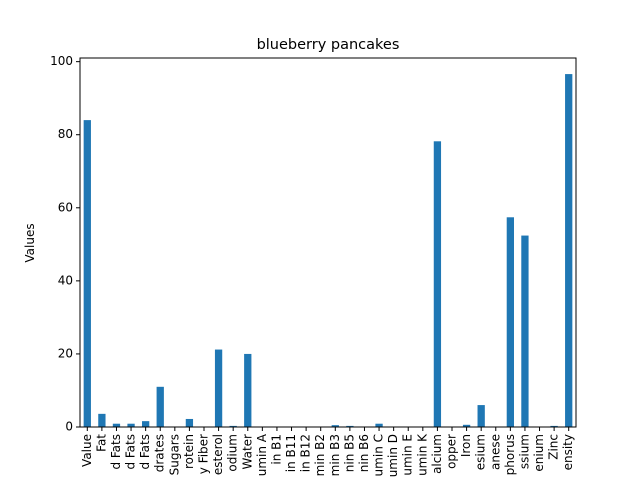 The image size is (640, 484). What do you see at coordinates (61, 61) in the screenshot?
I see `y-tick-label-5: 100` at bounding box center [61, 61].